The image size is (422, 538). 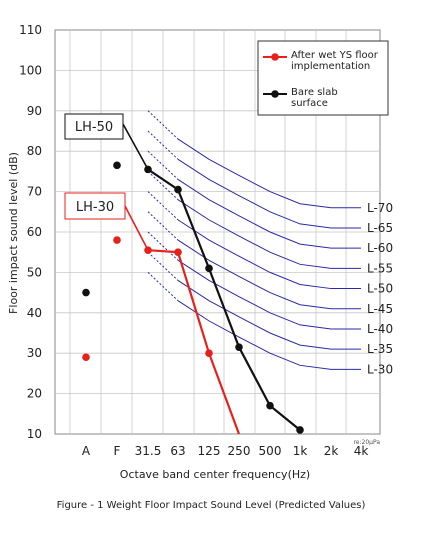 What do you see at coordinates (380, 248) in the screenshot?
I see `reference-curve-label: L-60` at bounding box center [380, 248].